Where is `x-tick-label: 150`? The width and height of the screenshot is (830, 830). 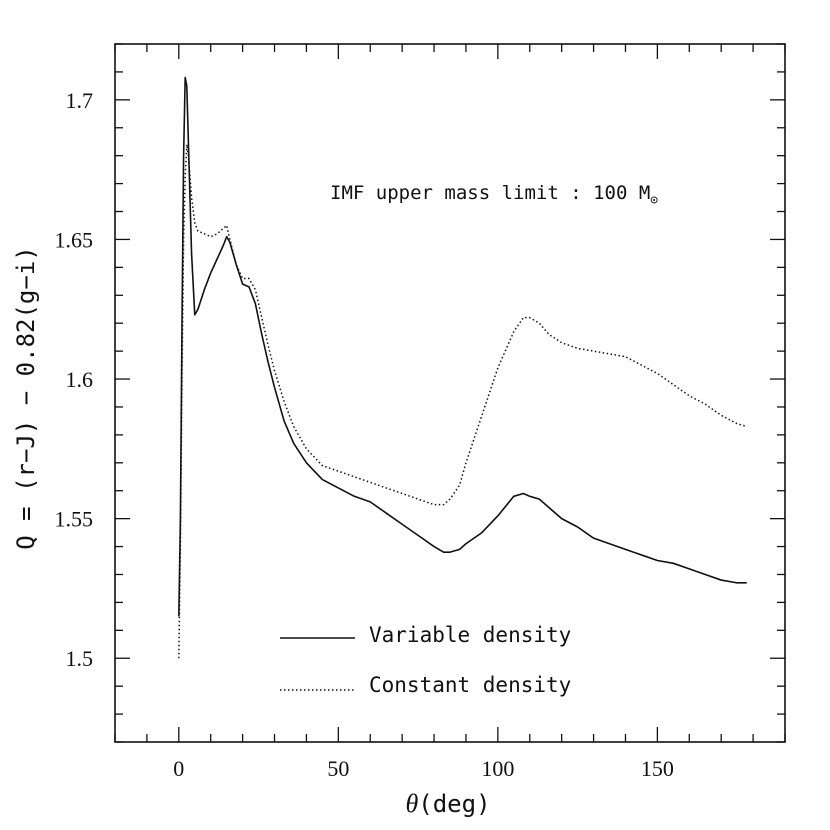 x-tick-label: 150 is located at coordinates (657, 768).